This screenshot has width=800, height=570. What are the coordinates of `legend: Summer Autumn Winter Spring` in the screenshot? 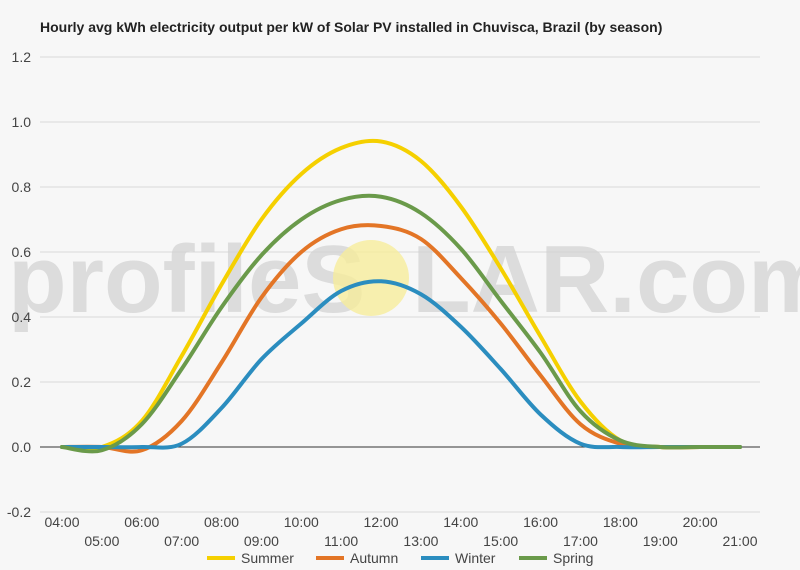 It's located at (400, 558).